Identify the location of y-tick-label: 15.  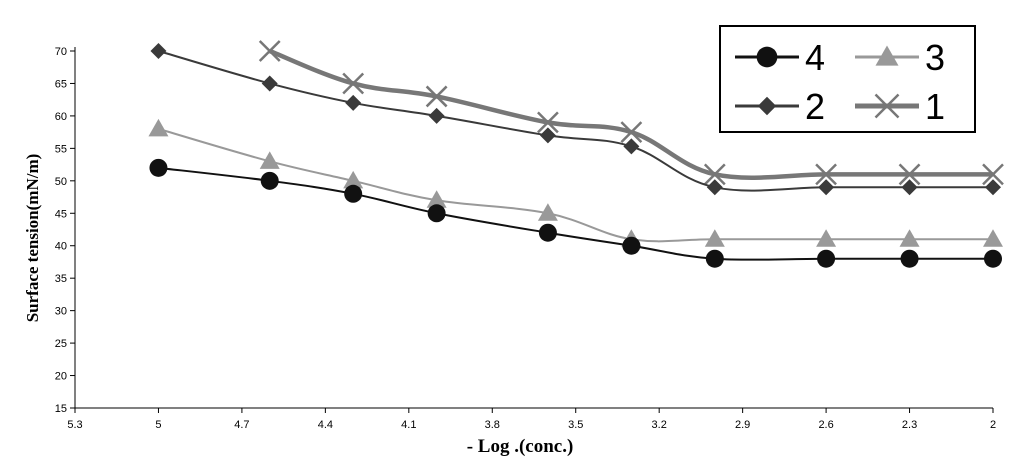
(61, 409).